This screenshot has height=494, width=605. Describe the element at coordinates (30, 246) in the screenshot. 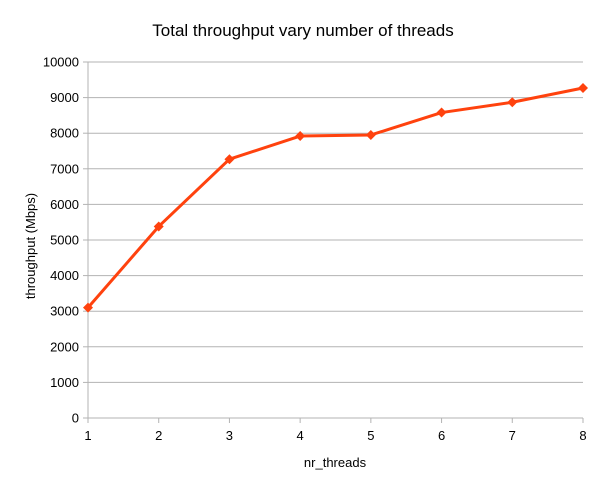

I see `y-axis-title: throughput (Mbps)` at that location.